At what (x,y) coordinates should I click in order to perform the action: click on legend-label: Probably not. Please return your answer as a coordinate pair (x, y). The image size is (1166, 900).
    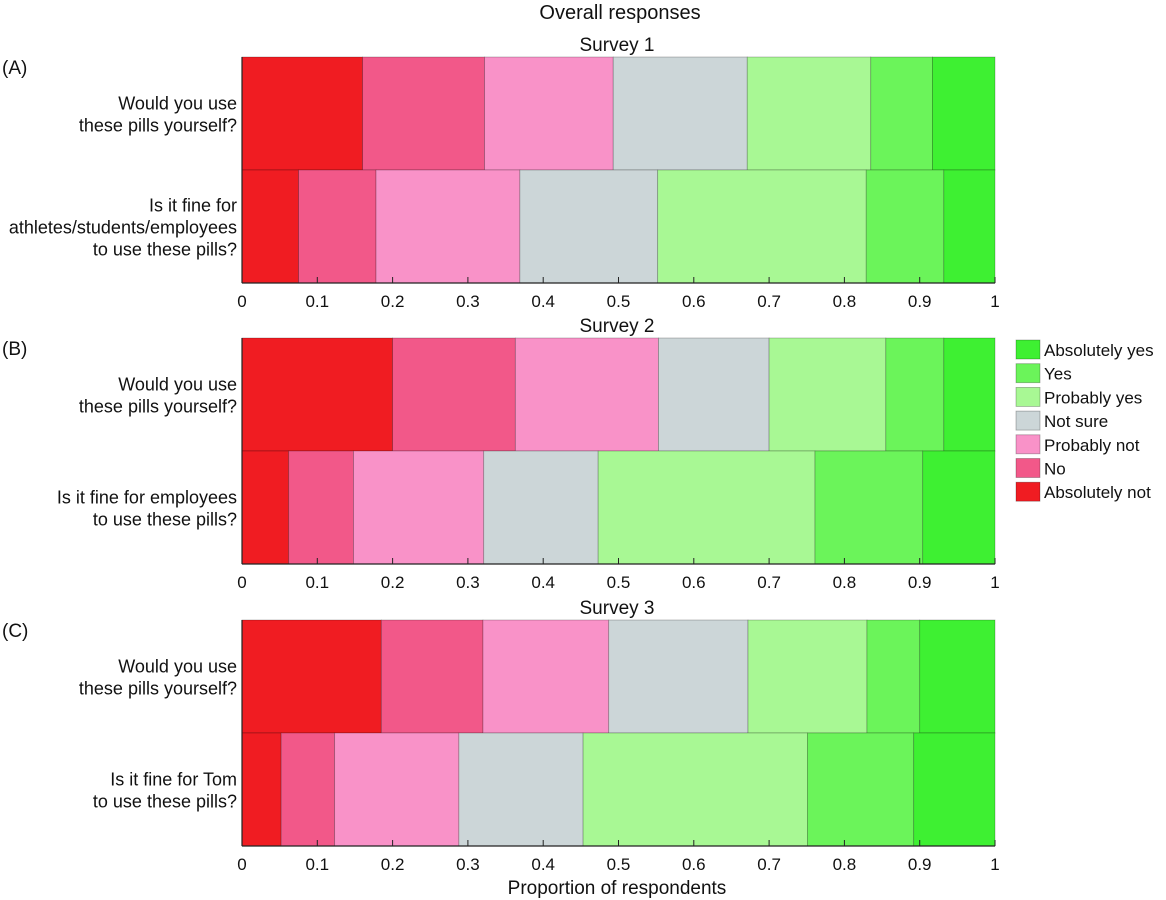
    Looking at the image, I should click on (1092, 445).